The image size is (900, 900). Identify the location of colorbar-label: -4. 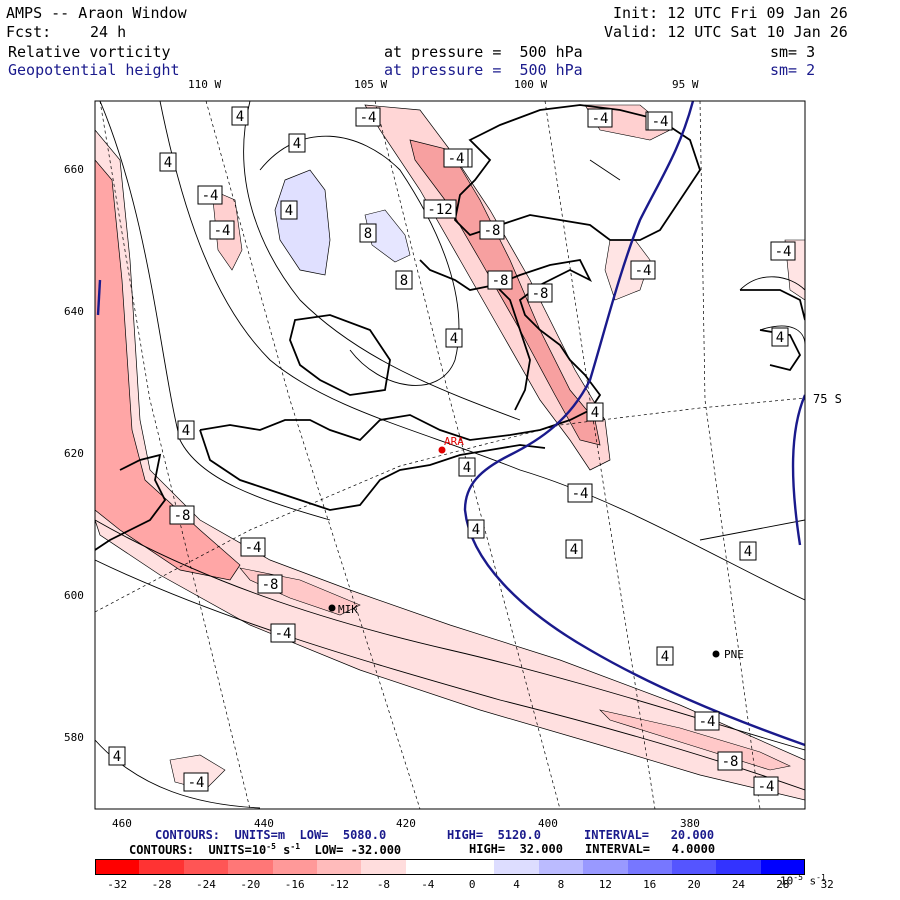
(428, 884).